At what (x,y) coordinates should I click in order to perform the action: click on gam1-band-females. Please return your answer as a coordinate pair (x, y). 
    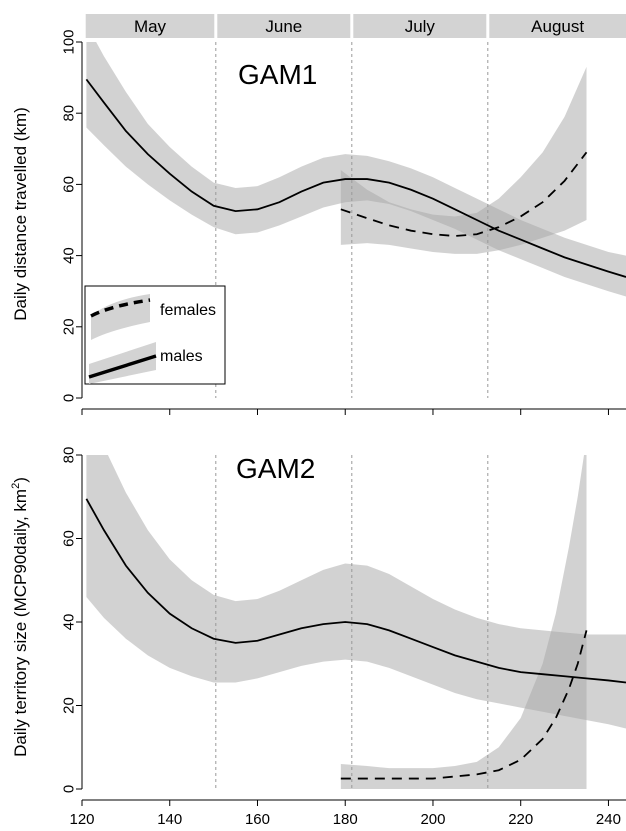
    Looking at the image, I should click on (463, 160).